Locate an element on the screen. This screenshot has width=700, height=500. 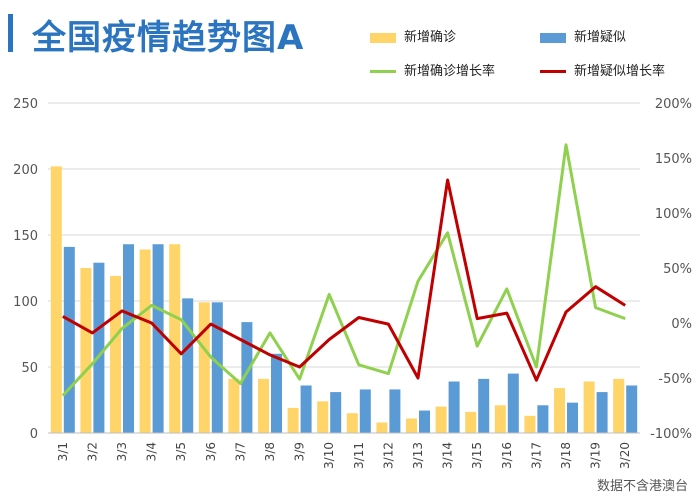
right-axis-tick: -100% is located at coordinates (671, 434).